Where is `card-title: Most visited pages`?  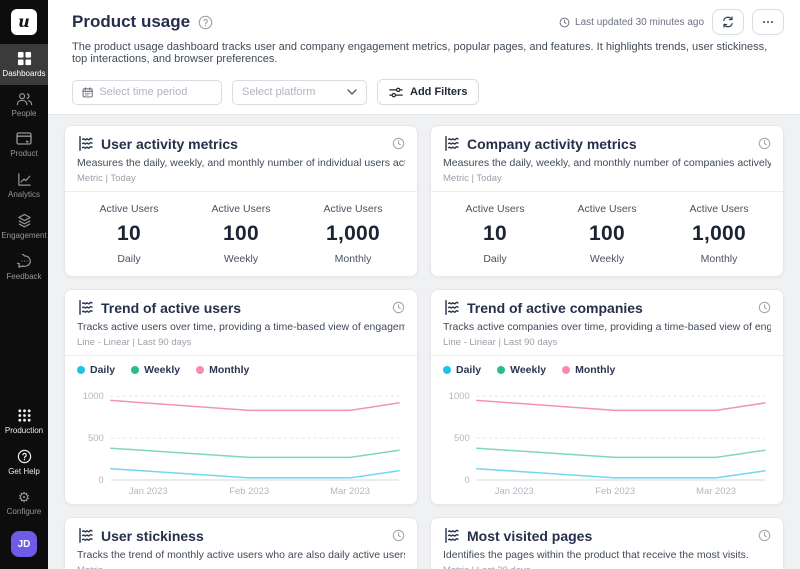
card-title: Most visited pages is located at coordinates (530, 535).